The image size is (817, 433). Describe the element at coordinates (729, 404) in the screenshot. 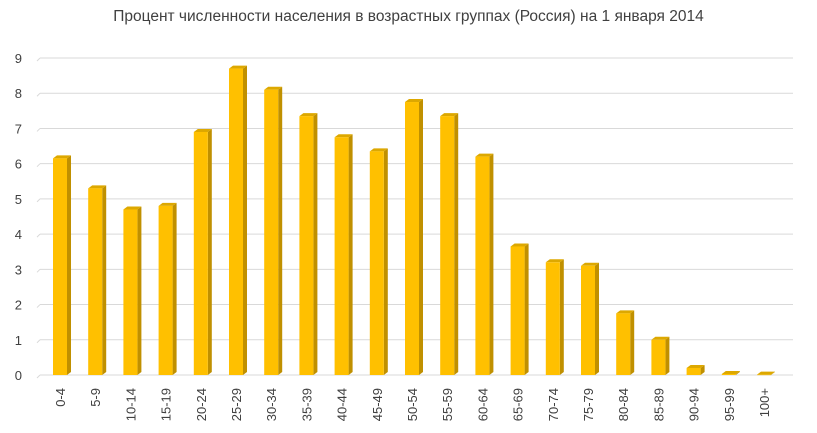

I see `x-tick-label: 95-99` at that location.